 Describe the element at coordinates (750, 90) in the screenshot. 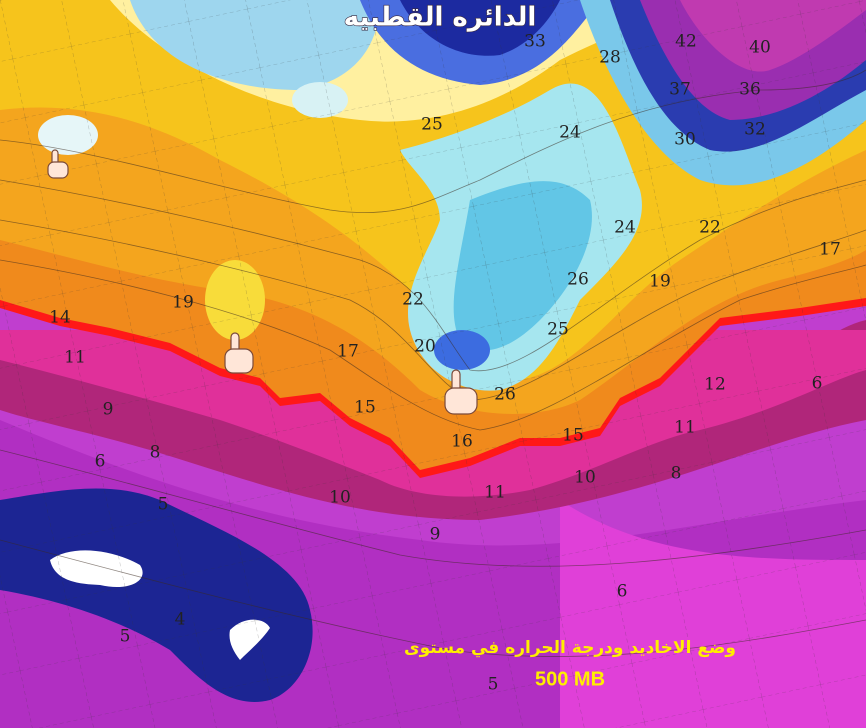

I see `contour-label: 36` at that location.